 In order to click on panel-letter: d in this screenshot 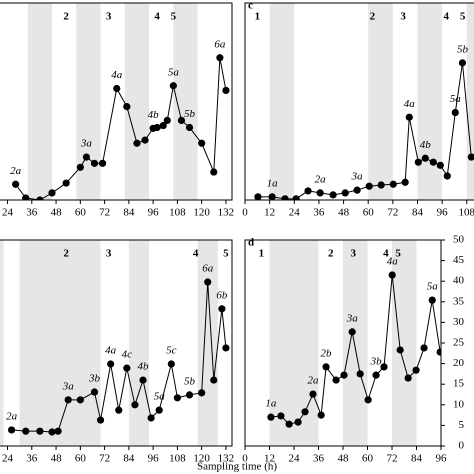, I will do `click(251, 243)`.